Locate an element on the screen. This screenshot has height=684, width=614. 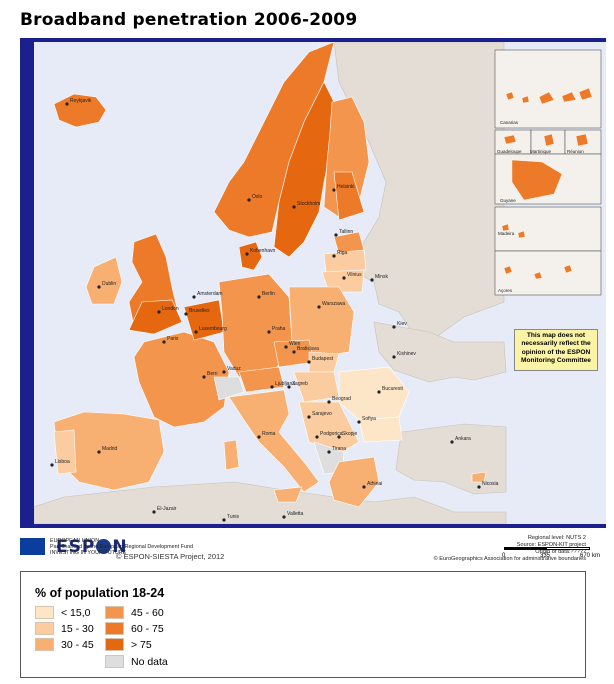
legend-item: > 75 is located at coordinates (128, 644).